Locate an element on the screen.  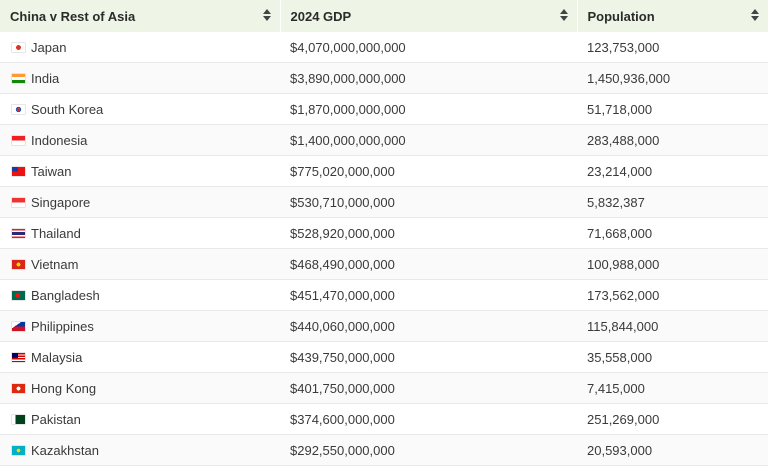
gdp-cell: $4,070,000,000,000 is located at coordinates (428, 47).